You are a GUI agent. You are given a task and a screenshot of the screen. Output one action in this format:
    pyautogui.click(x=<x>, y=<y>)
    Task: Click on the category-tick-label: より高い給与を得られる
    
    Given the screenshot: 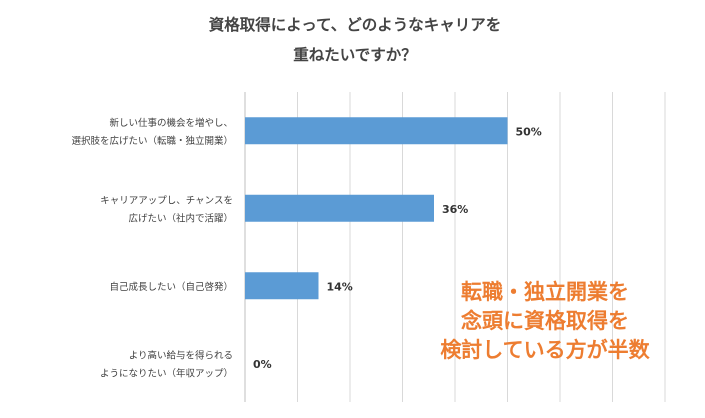 What is the action you would take?
    pyautogui.click(x=181, y=355)
    